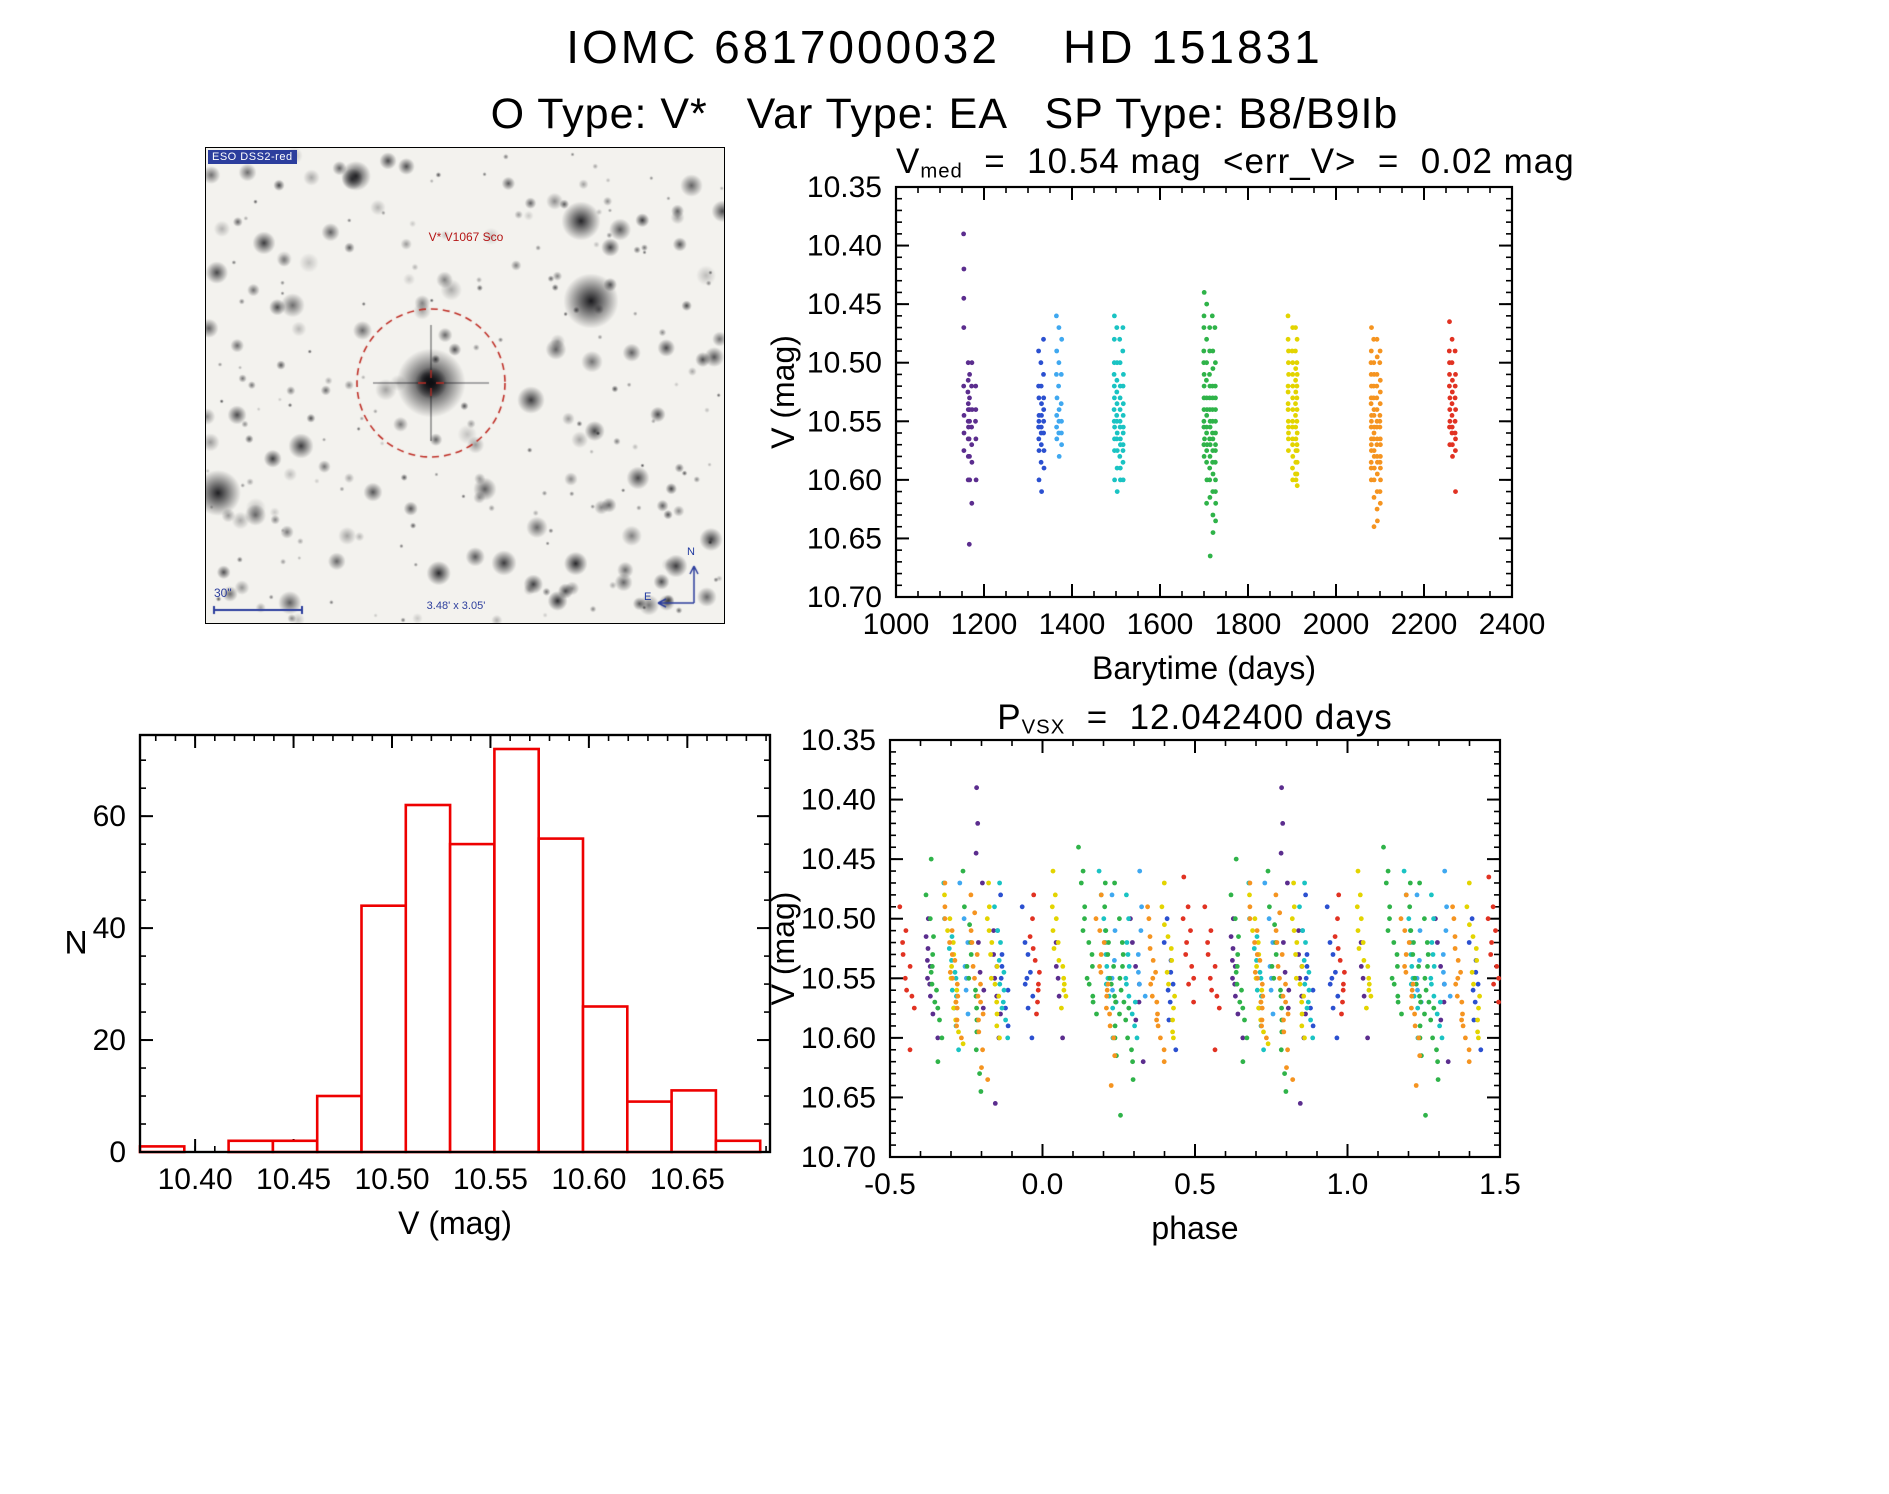 The width and height of the screenshot is (1889, 1494). Describe the element at coordinates (844, 480) in the screenshot. I see `y-tick-label: 10.60` at that location.